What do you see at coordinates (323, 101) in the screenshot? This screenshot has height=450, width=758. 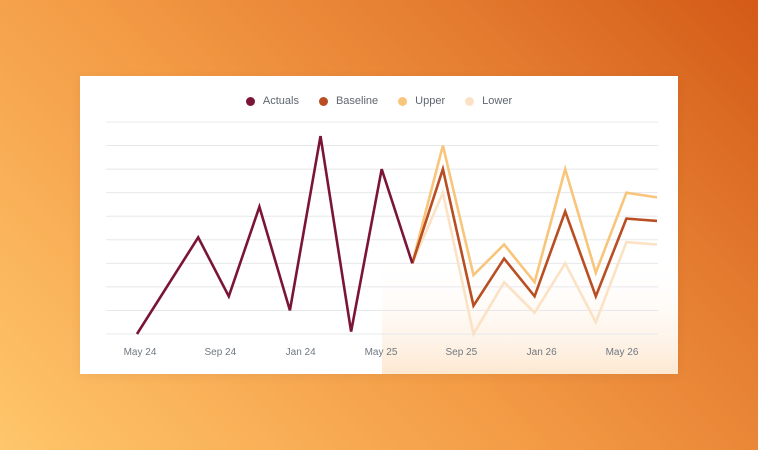 I see `legend-swatch-baseline` at bounding box center [323, 101].